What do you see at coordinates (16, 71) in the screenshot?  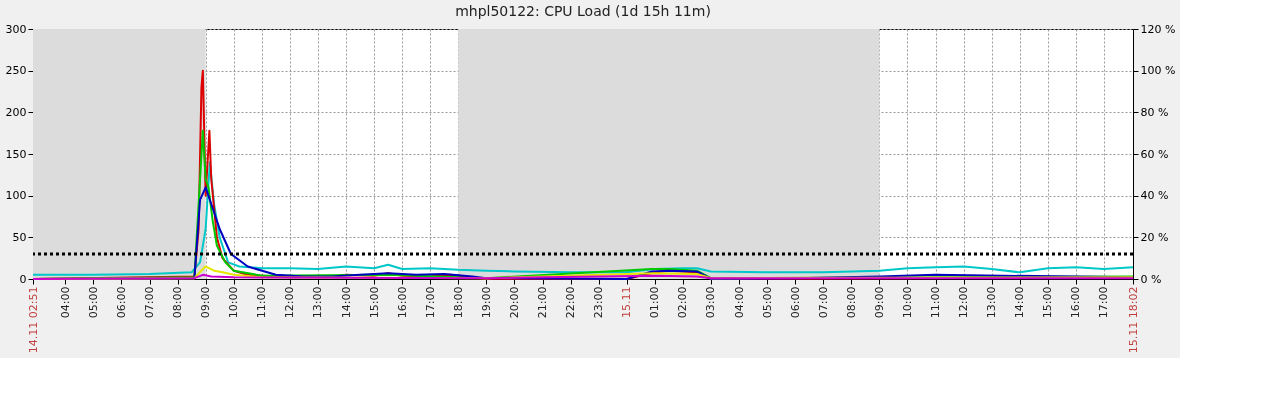 I see `y-tick-label: 250` at bounding box center [16, 71].